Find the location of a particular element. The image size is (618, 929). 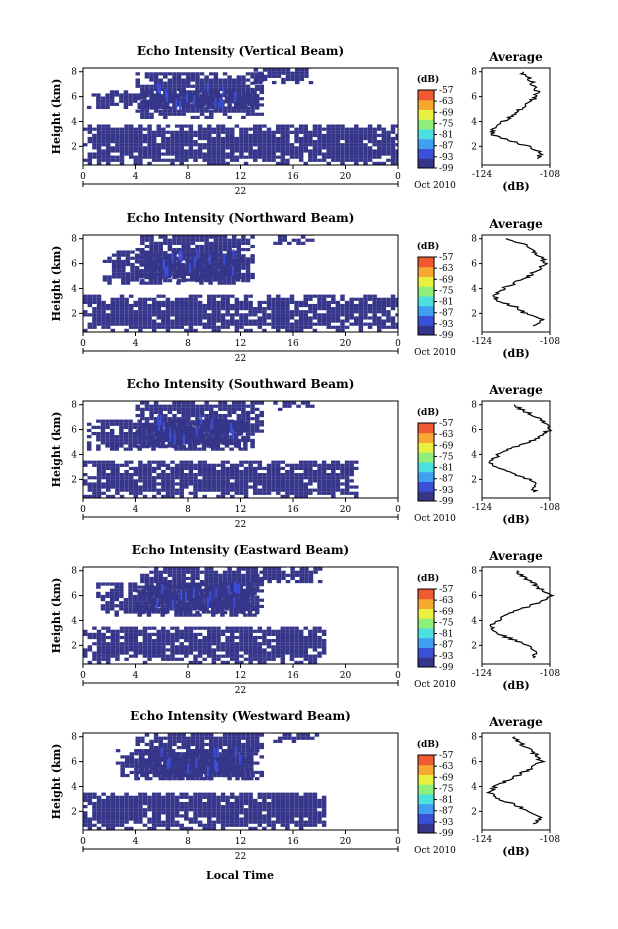

echo-region is located at coordinates (205, 645).